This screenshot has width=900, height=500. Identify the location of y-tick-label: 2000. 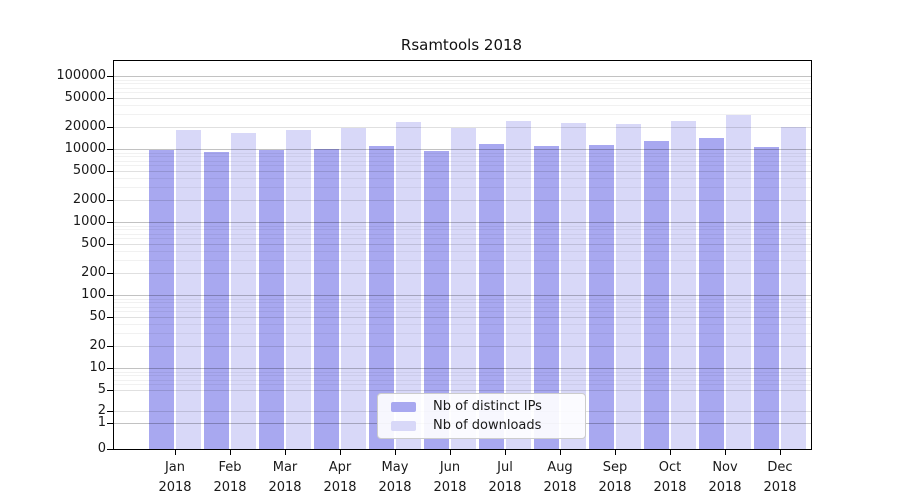
(89, 200).